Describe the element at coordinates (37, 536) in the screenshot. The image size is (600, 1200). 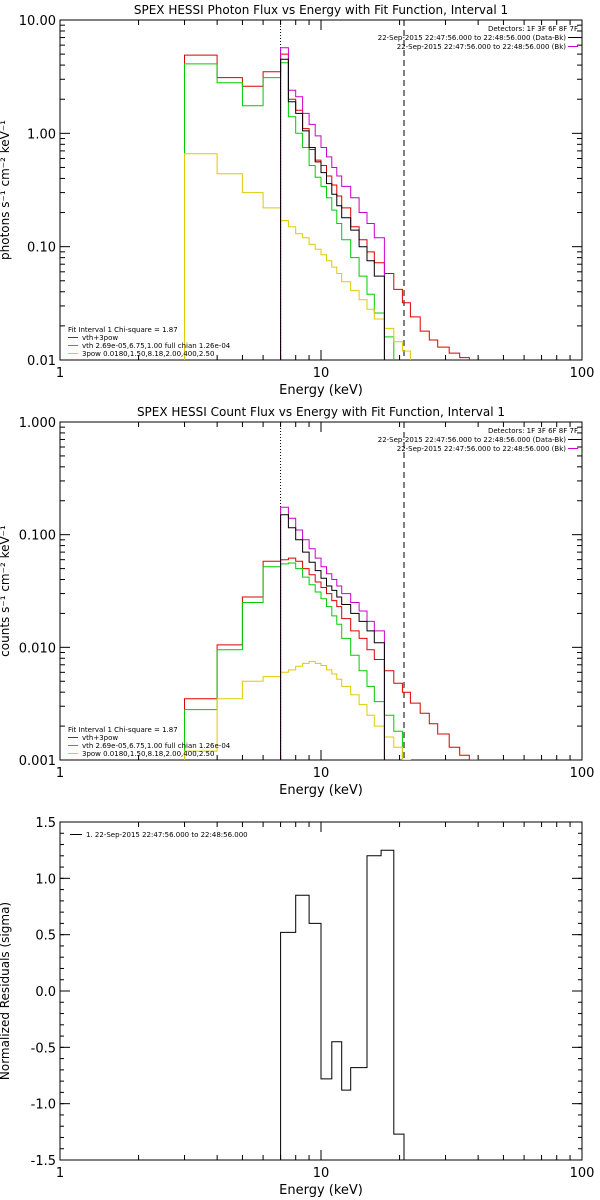
I see `y-tick-label: 0.100` at that location.